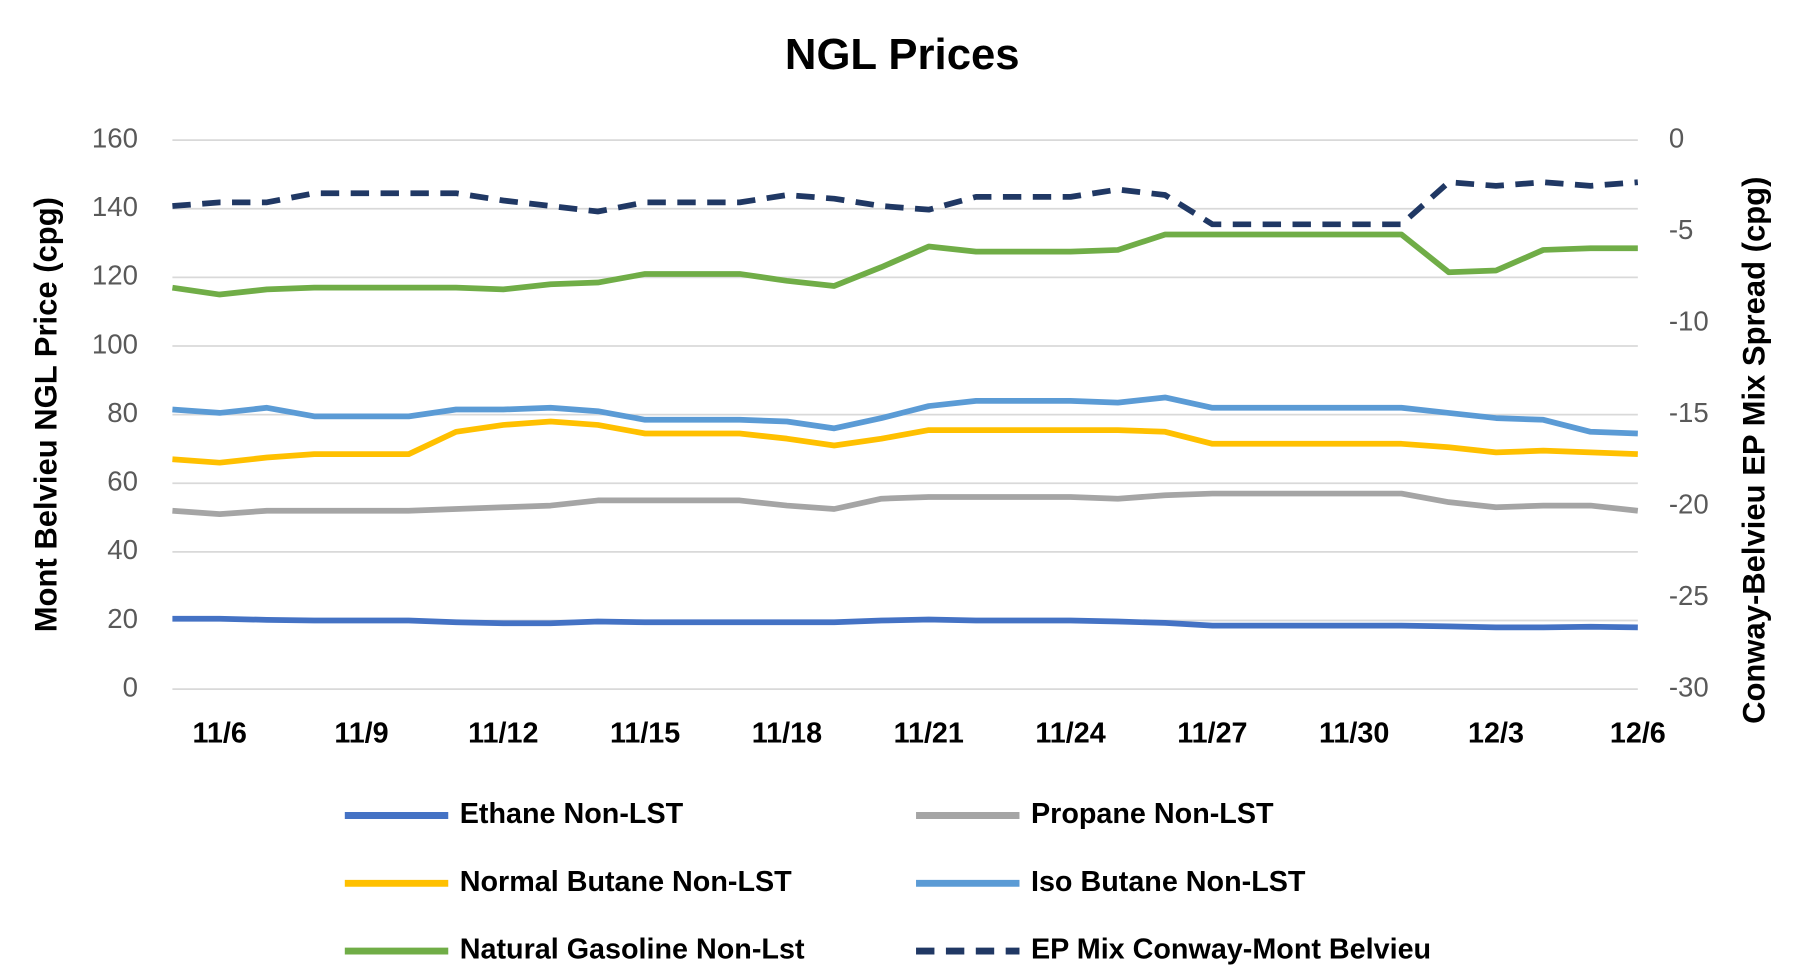  Describe the element at coordinates (645, 734) in the screenshot. I see `x-tick-label: 11/15` at that location.